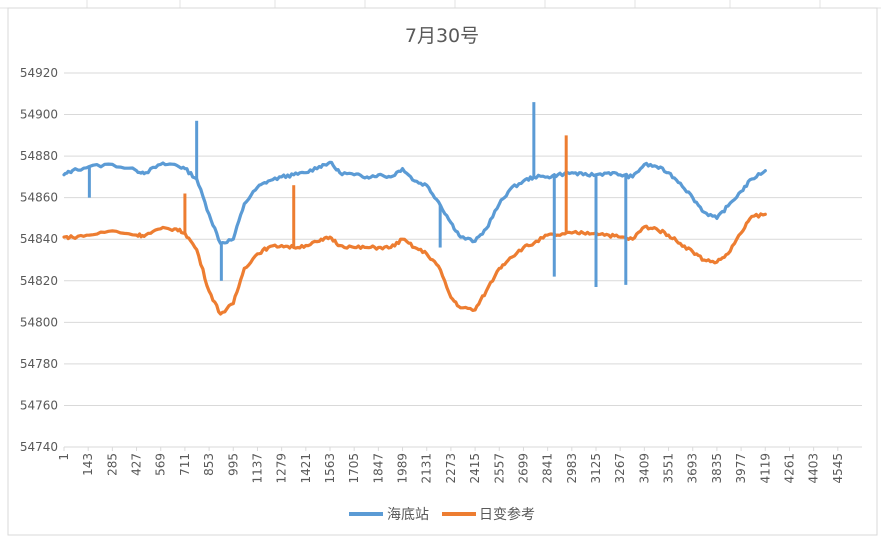 This screenshot has height=541, width=881. I want to click on x-tick-label: 2983, so click(572, 468).